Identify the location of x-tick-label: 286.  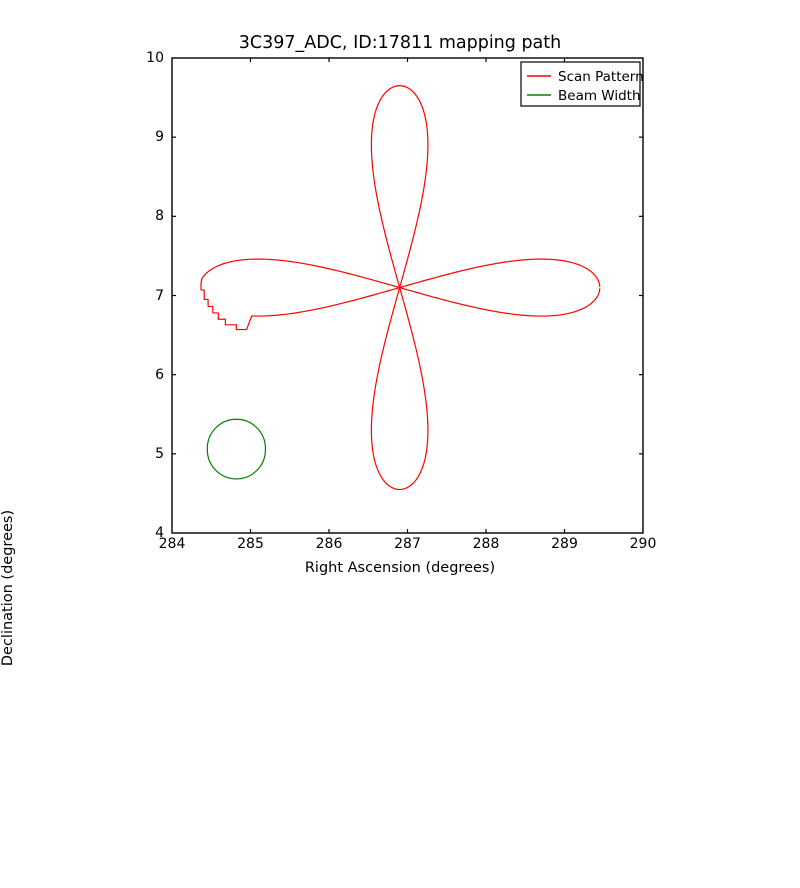
(329, 544).